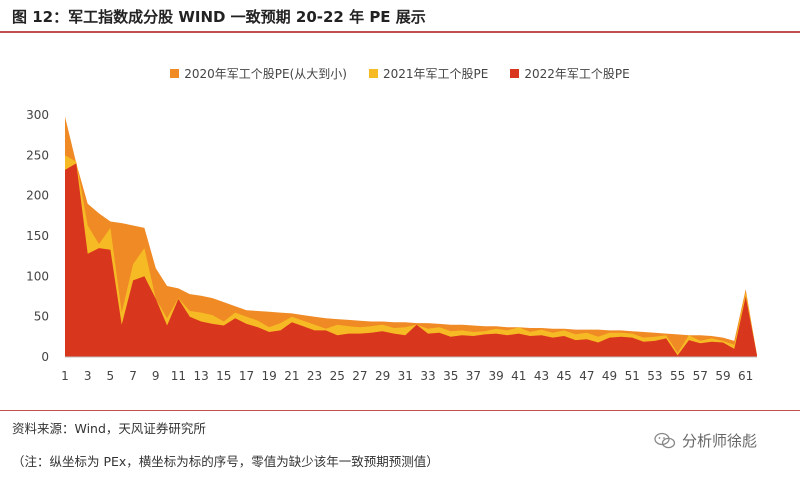 The image size is (800, 478). Describe the element at coordinates (518, 376) in the screenshot. I see `x-tick-label: 41` at that location.